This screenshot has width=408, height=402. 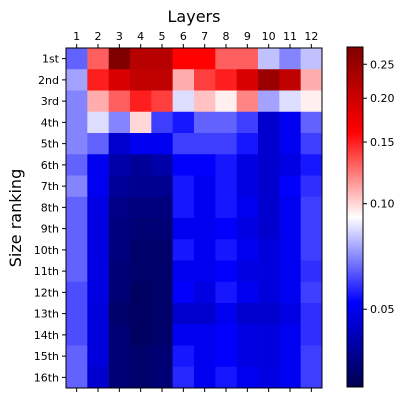 I want to click on colorbar: 0.05 0.10 0.15 0.20 0.25, so click(x=370, y=217).